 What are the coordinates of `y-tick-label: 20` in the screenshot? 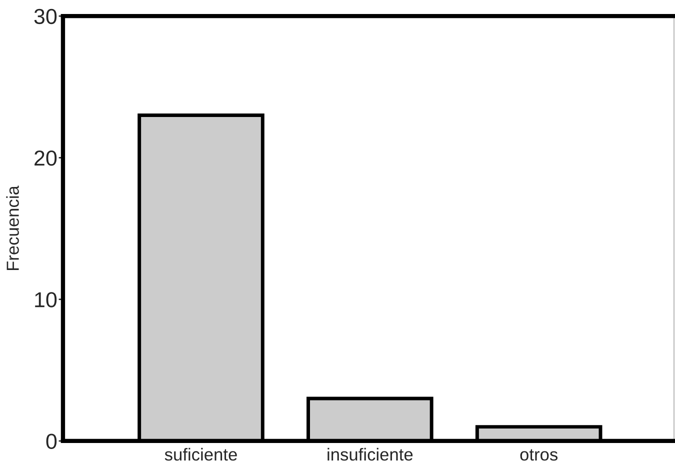 It's located at (45, 158).